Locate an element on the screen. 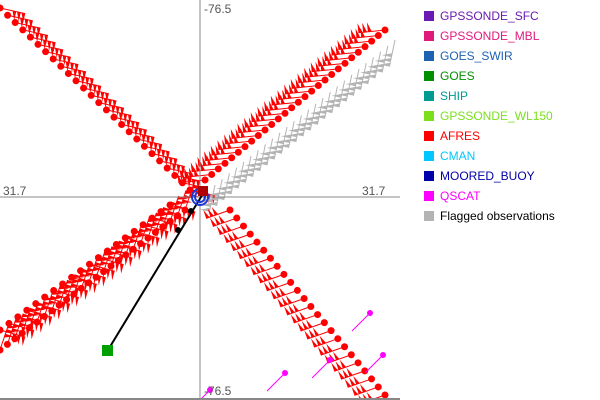  legend-item: AFRES is located at coordinates (489, 136).